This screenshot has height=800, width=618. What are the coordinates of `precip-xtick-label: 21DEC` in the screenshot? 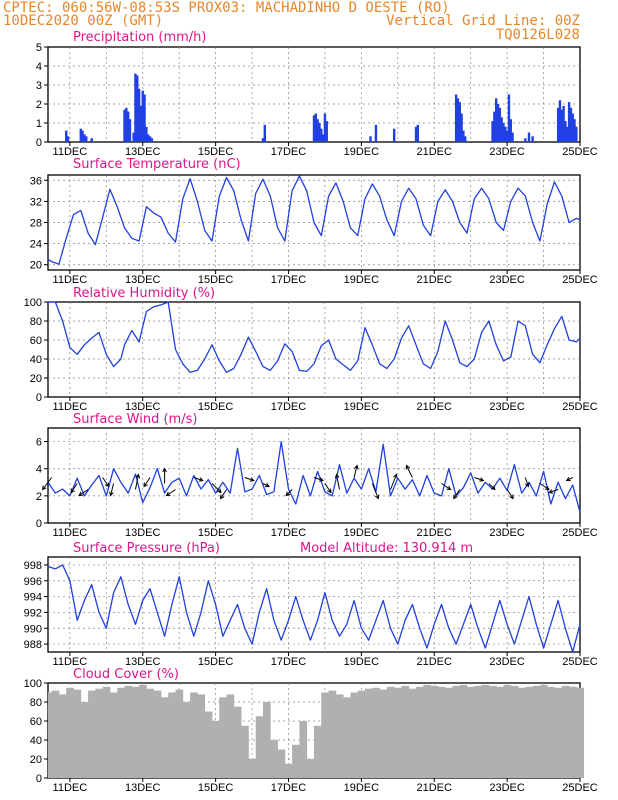 It's located at (435, 152).